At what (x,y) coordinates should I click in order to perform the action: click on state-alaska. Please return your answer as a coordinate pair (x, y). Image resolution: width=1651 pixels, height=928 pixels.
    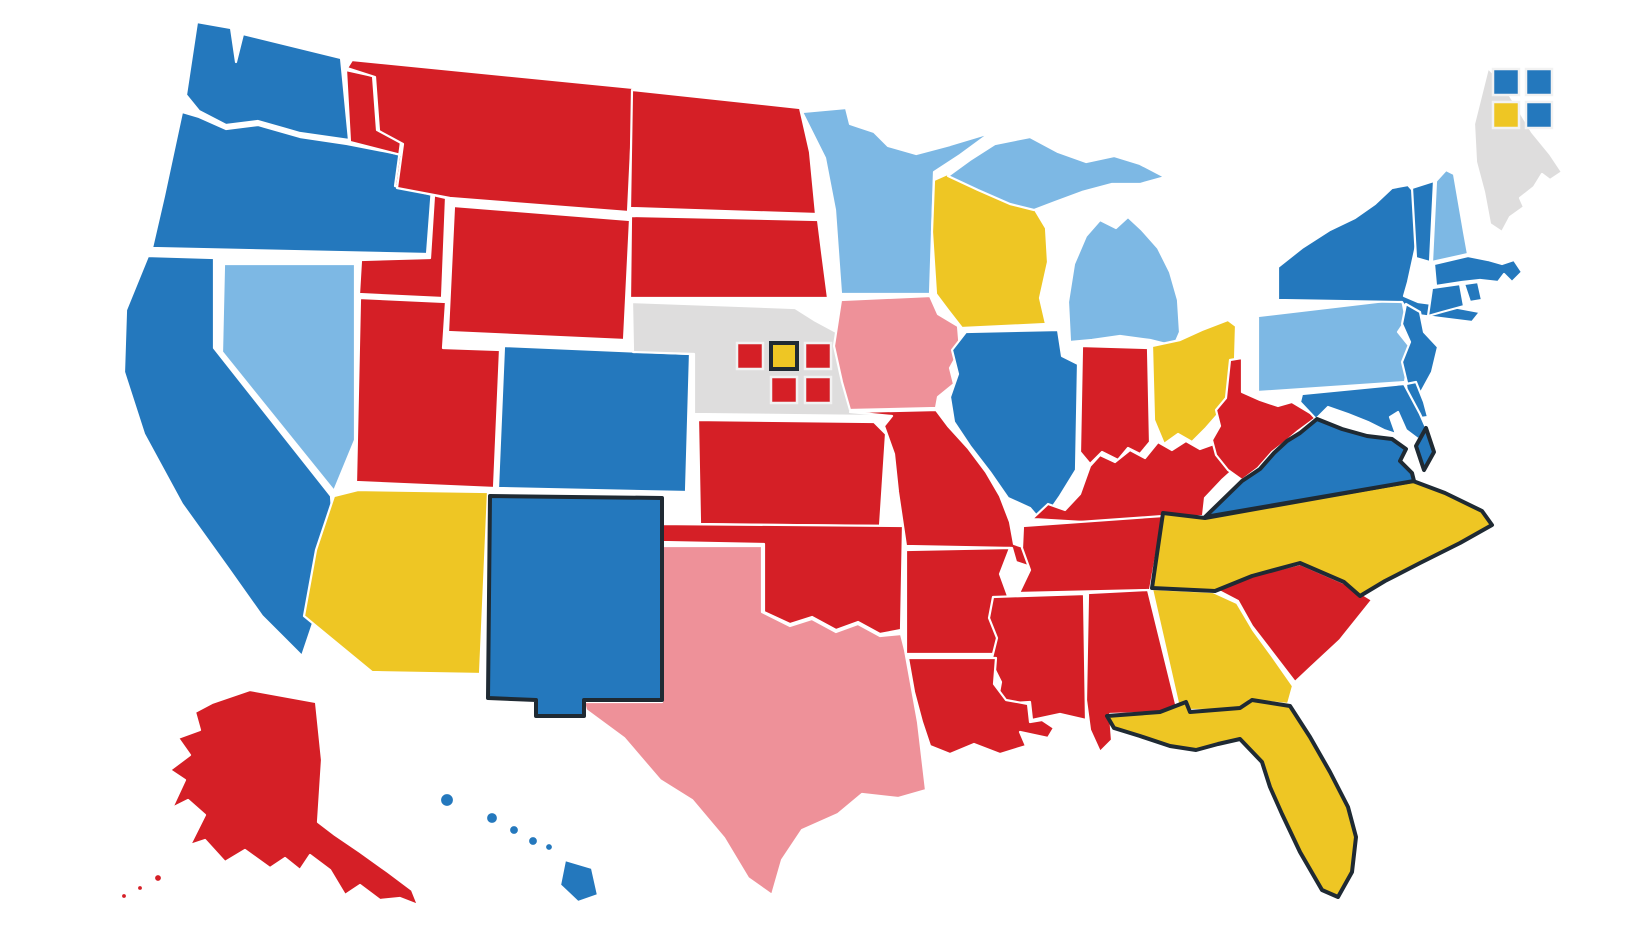
    Looking at the image, I should click on (269, 797).